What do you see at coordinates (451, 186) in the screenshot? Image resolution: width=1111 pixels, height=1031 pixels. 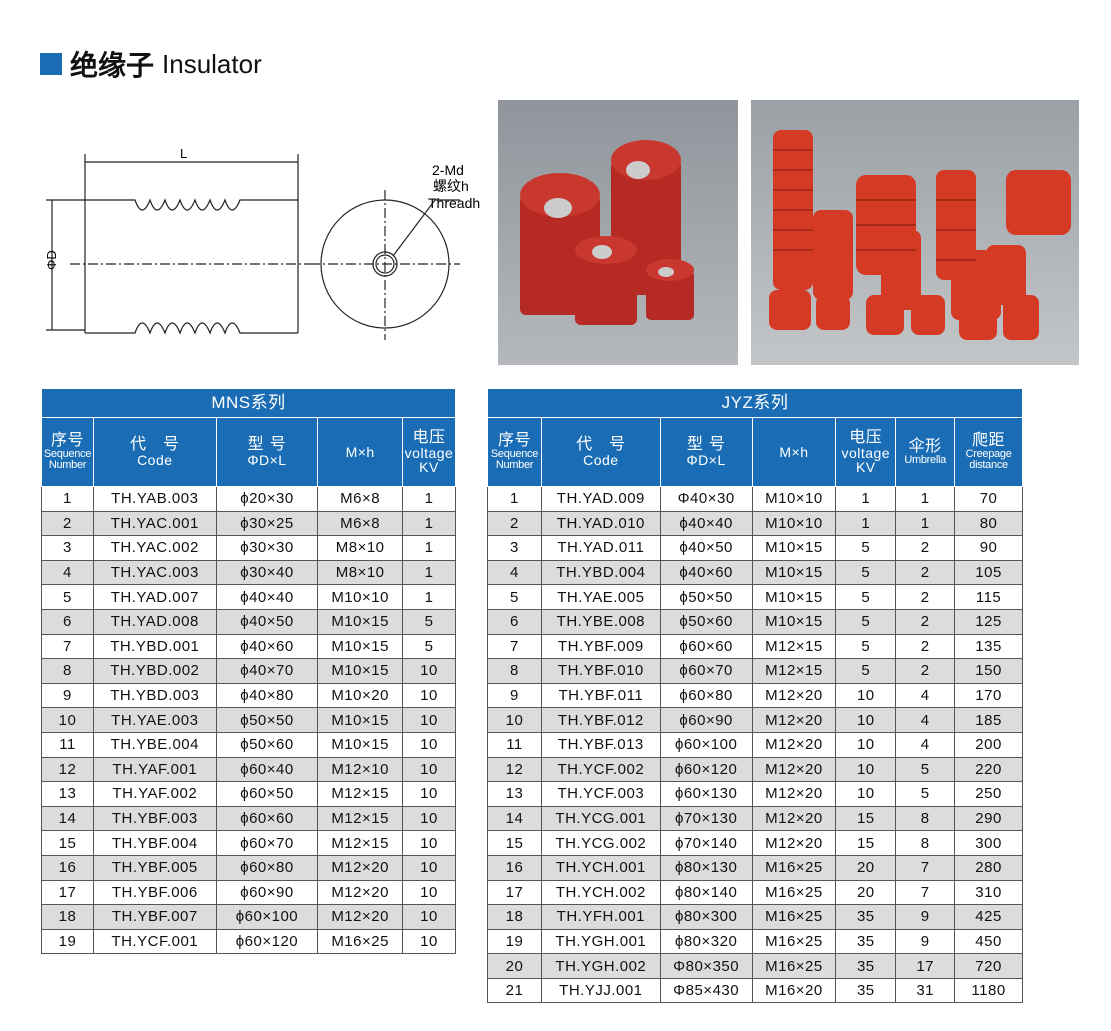 I see `thread-label-cn: 螺纹h` at bounding box center [451, 186].